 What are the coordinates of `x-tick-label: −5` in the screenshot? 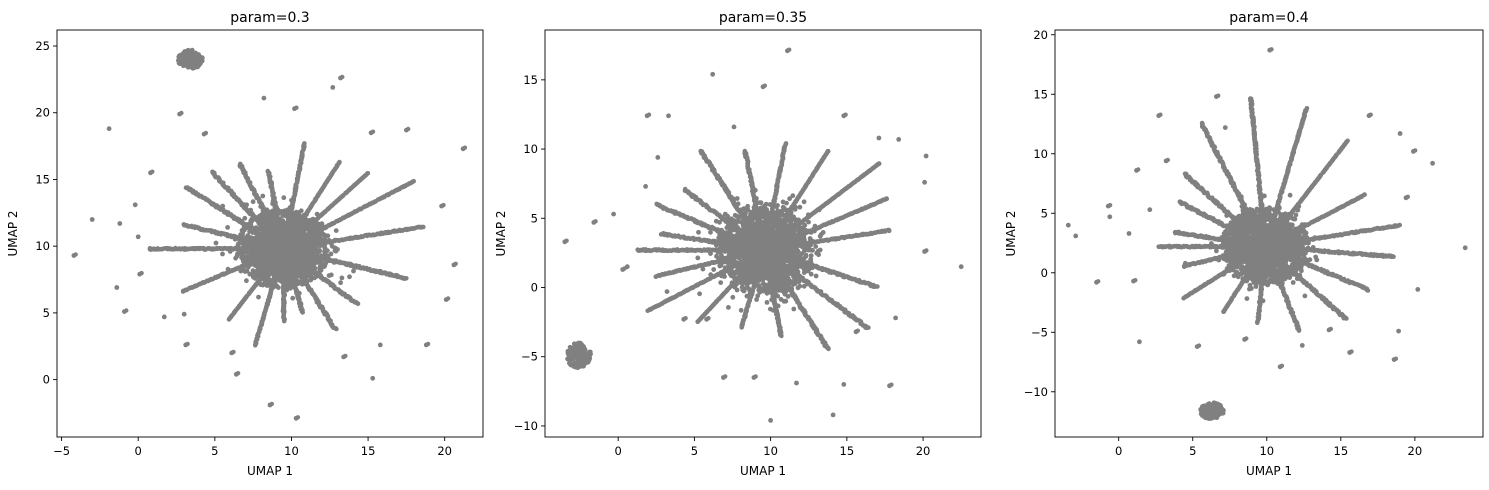 It's located at (61, 451).